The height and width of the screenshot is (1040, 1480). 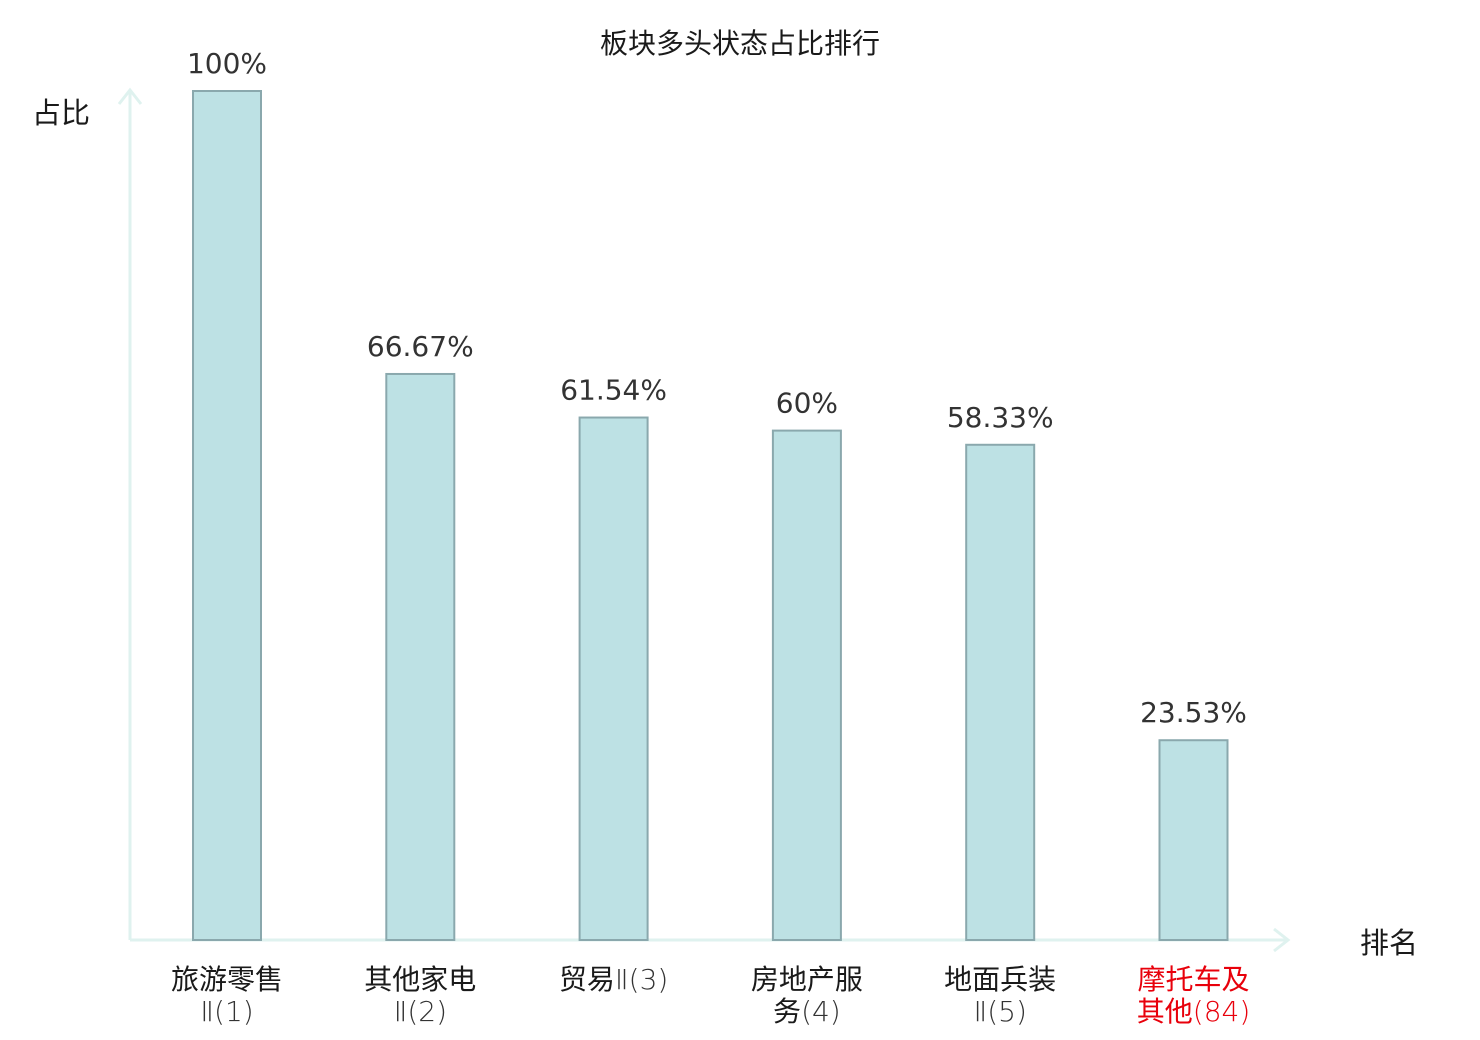 What do you see at coordinates (420, 1011) in the screenshot?
I see `category-rank: Ⅱ(2)` at bounding box center [420, 1011].